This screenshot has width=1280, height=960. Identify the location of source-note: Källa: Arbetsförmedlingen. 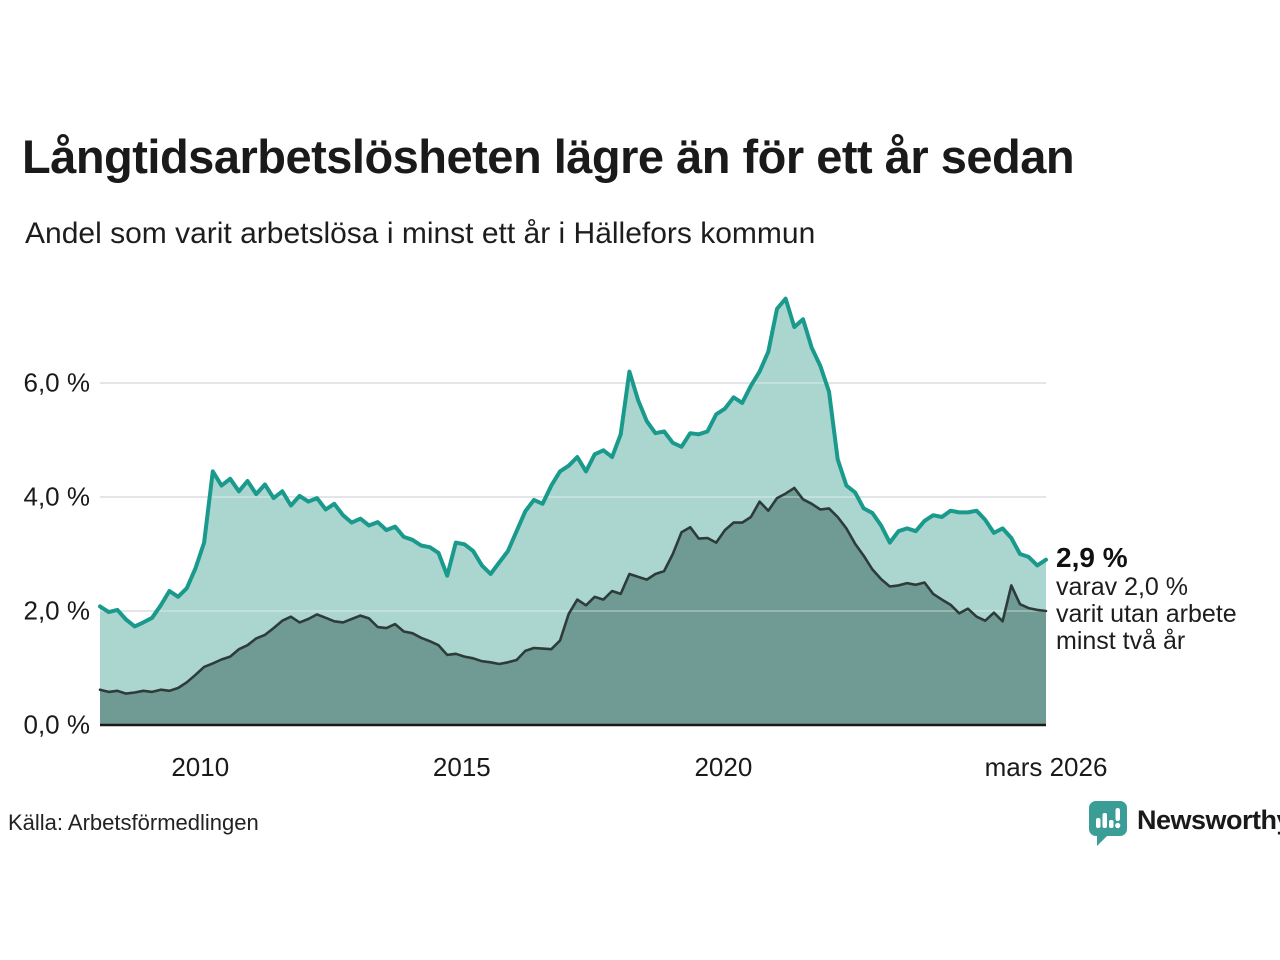
(133, 822).